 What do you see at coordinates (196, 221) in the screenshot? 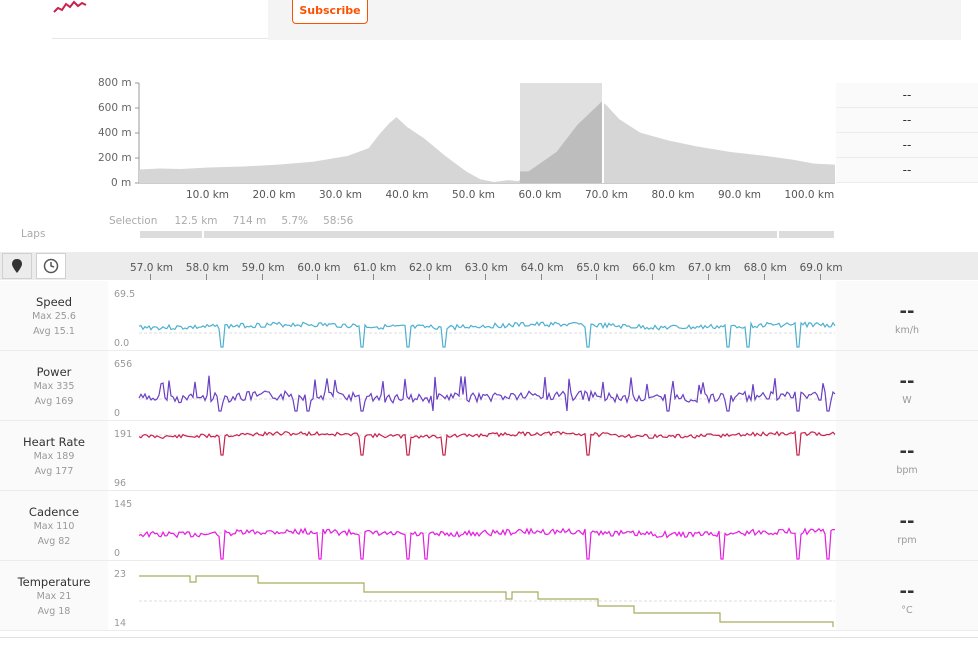
I see `selection-distance: 12.5 km` at bounding box center [196, 221].